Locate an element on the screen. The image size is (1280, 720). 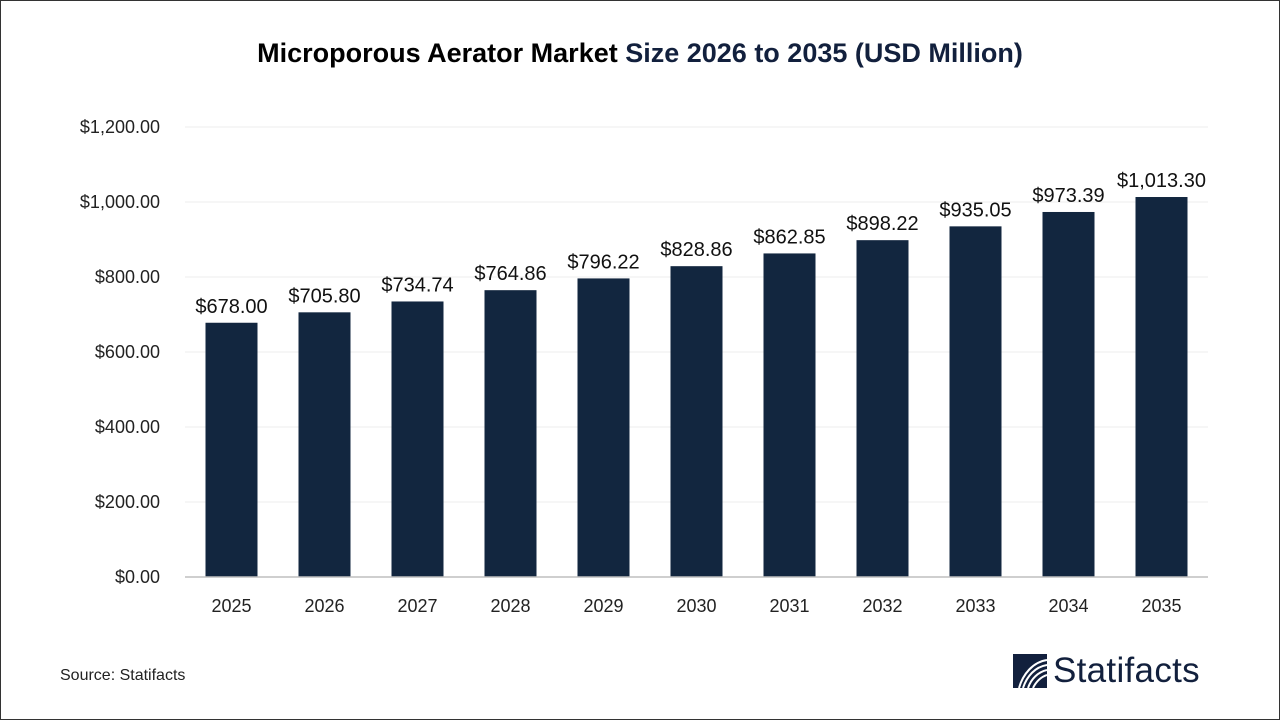
y-tick-label: $0.00 is located at coordinates (137, 577).